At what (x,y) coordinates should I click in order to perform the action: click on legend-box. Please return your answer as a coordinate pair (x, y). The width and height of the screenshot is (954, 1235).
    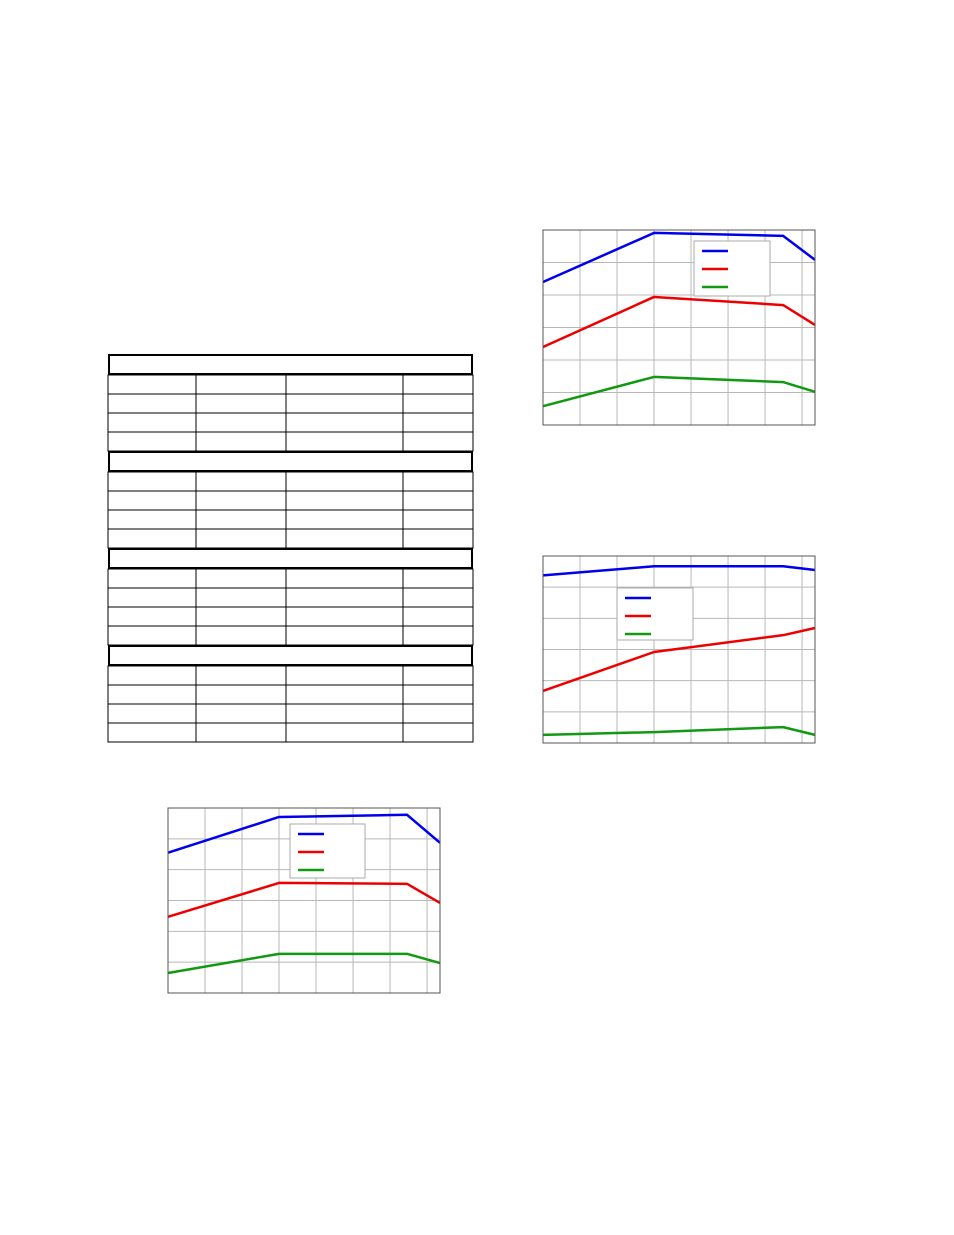
    Looking at the image, I should click on (655, 614).